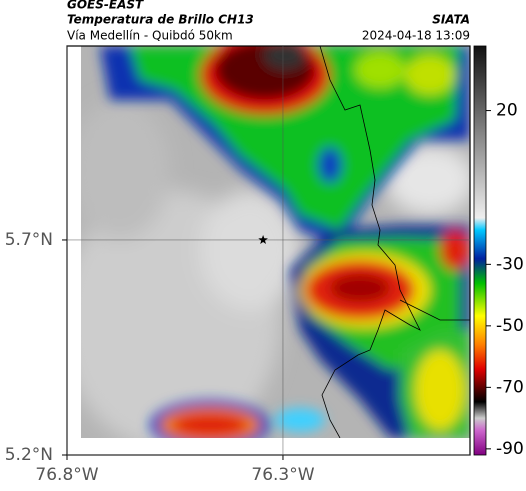  Describe the element at coordinates (507, 111) in the screenshot. I see `colorbar-tick-label: 20` at that location.